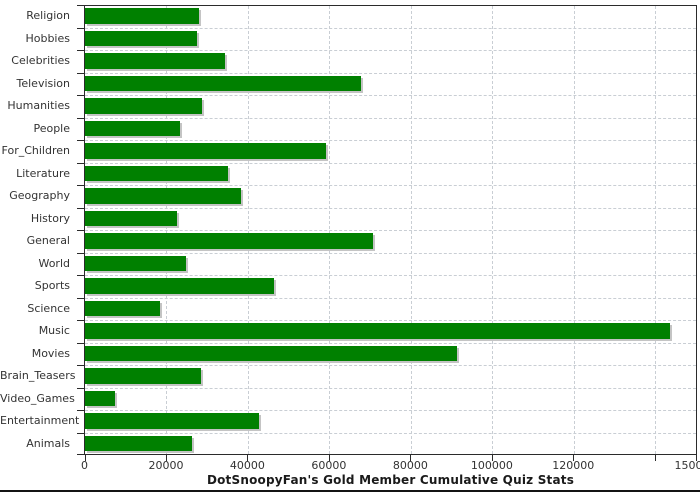  Describe the element at coordinates (52, 285) in the screenshot. I see `category-label-sports: Sports` at that location.